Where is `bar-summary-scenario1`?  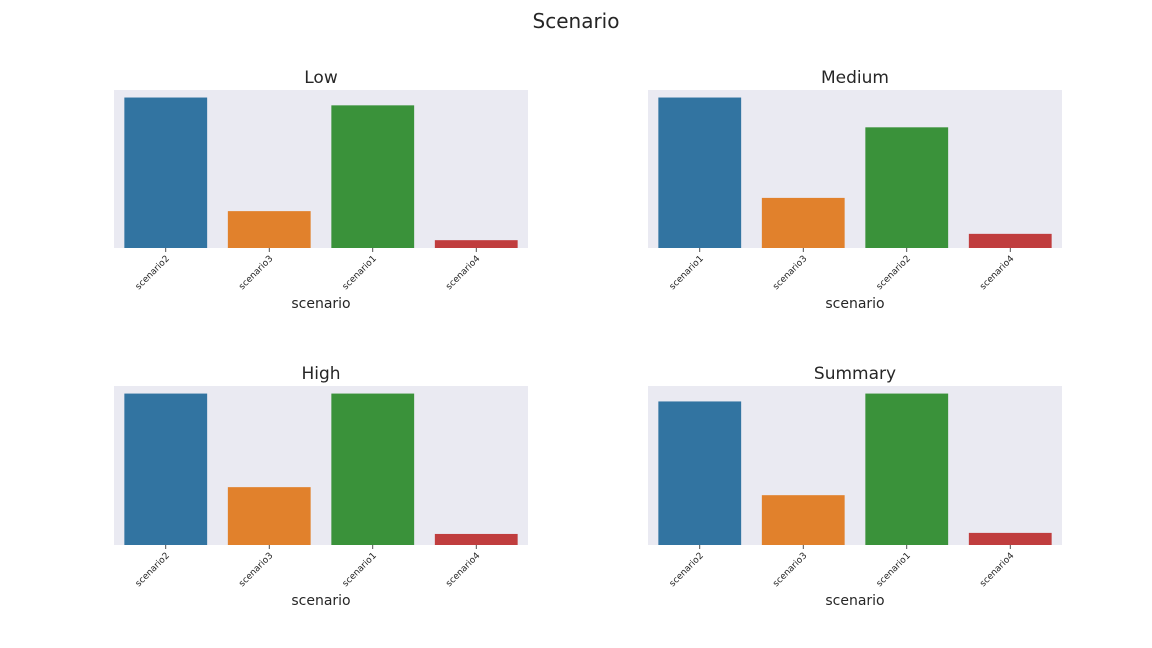
bar-summary-scenario1 is located at coordinates (907, 469).